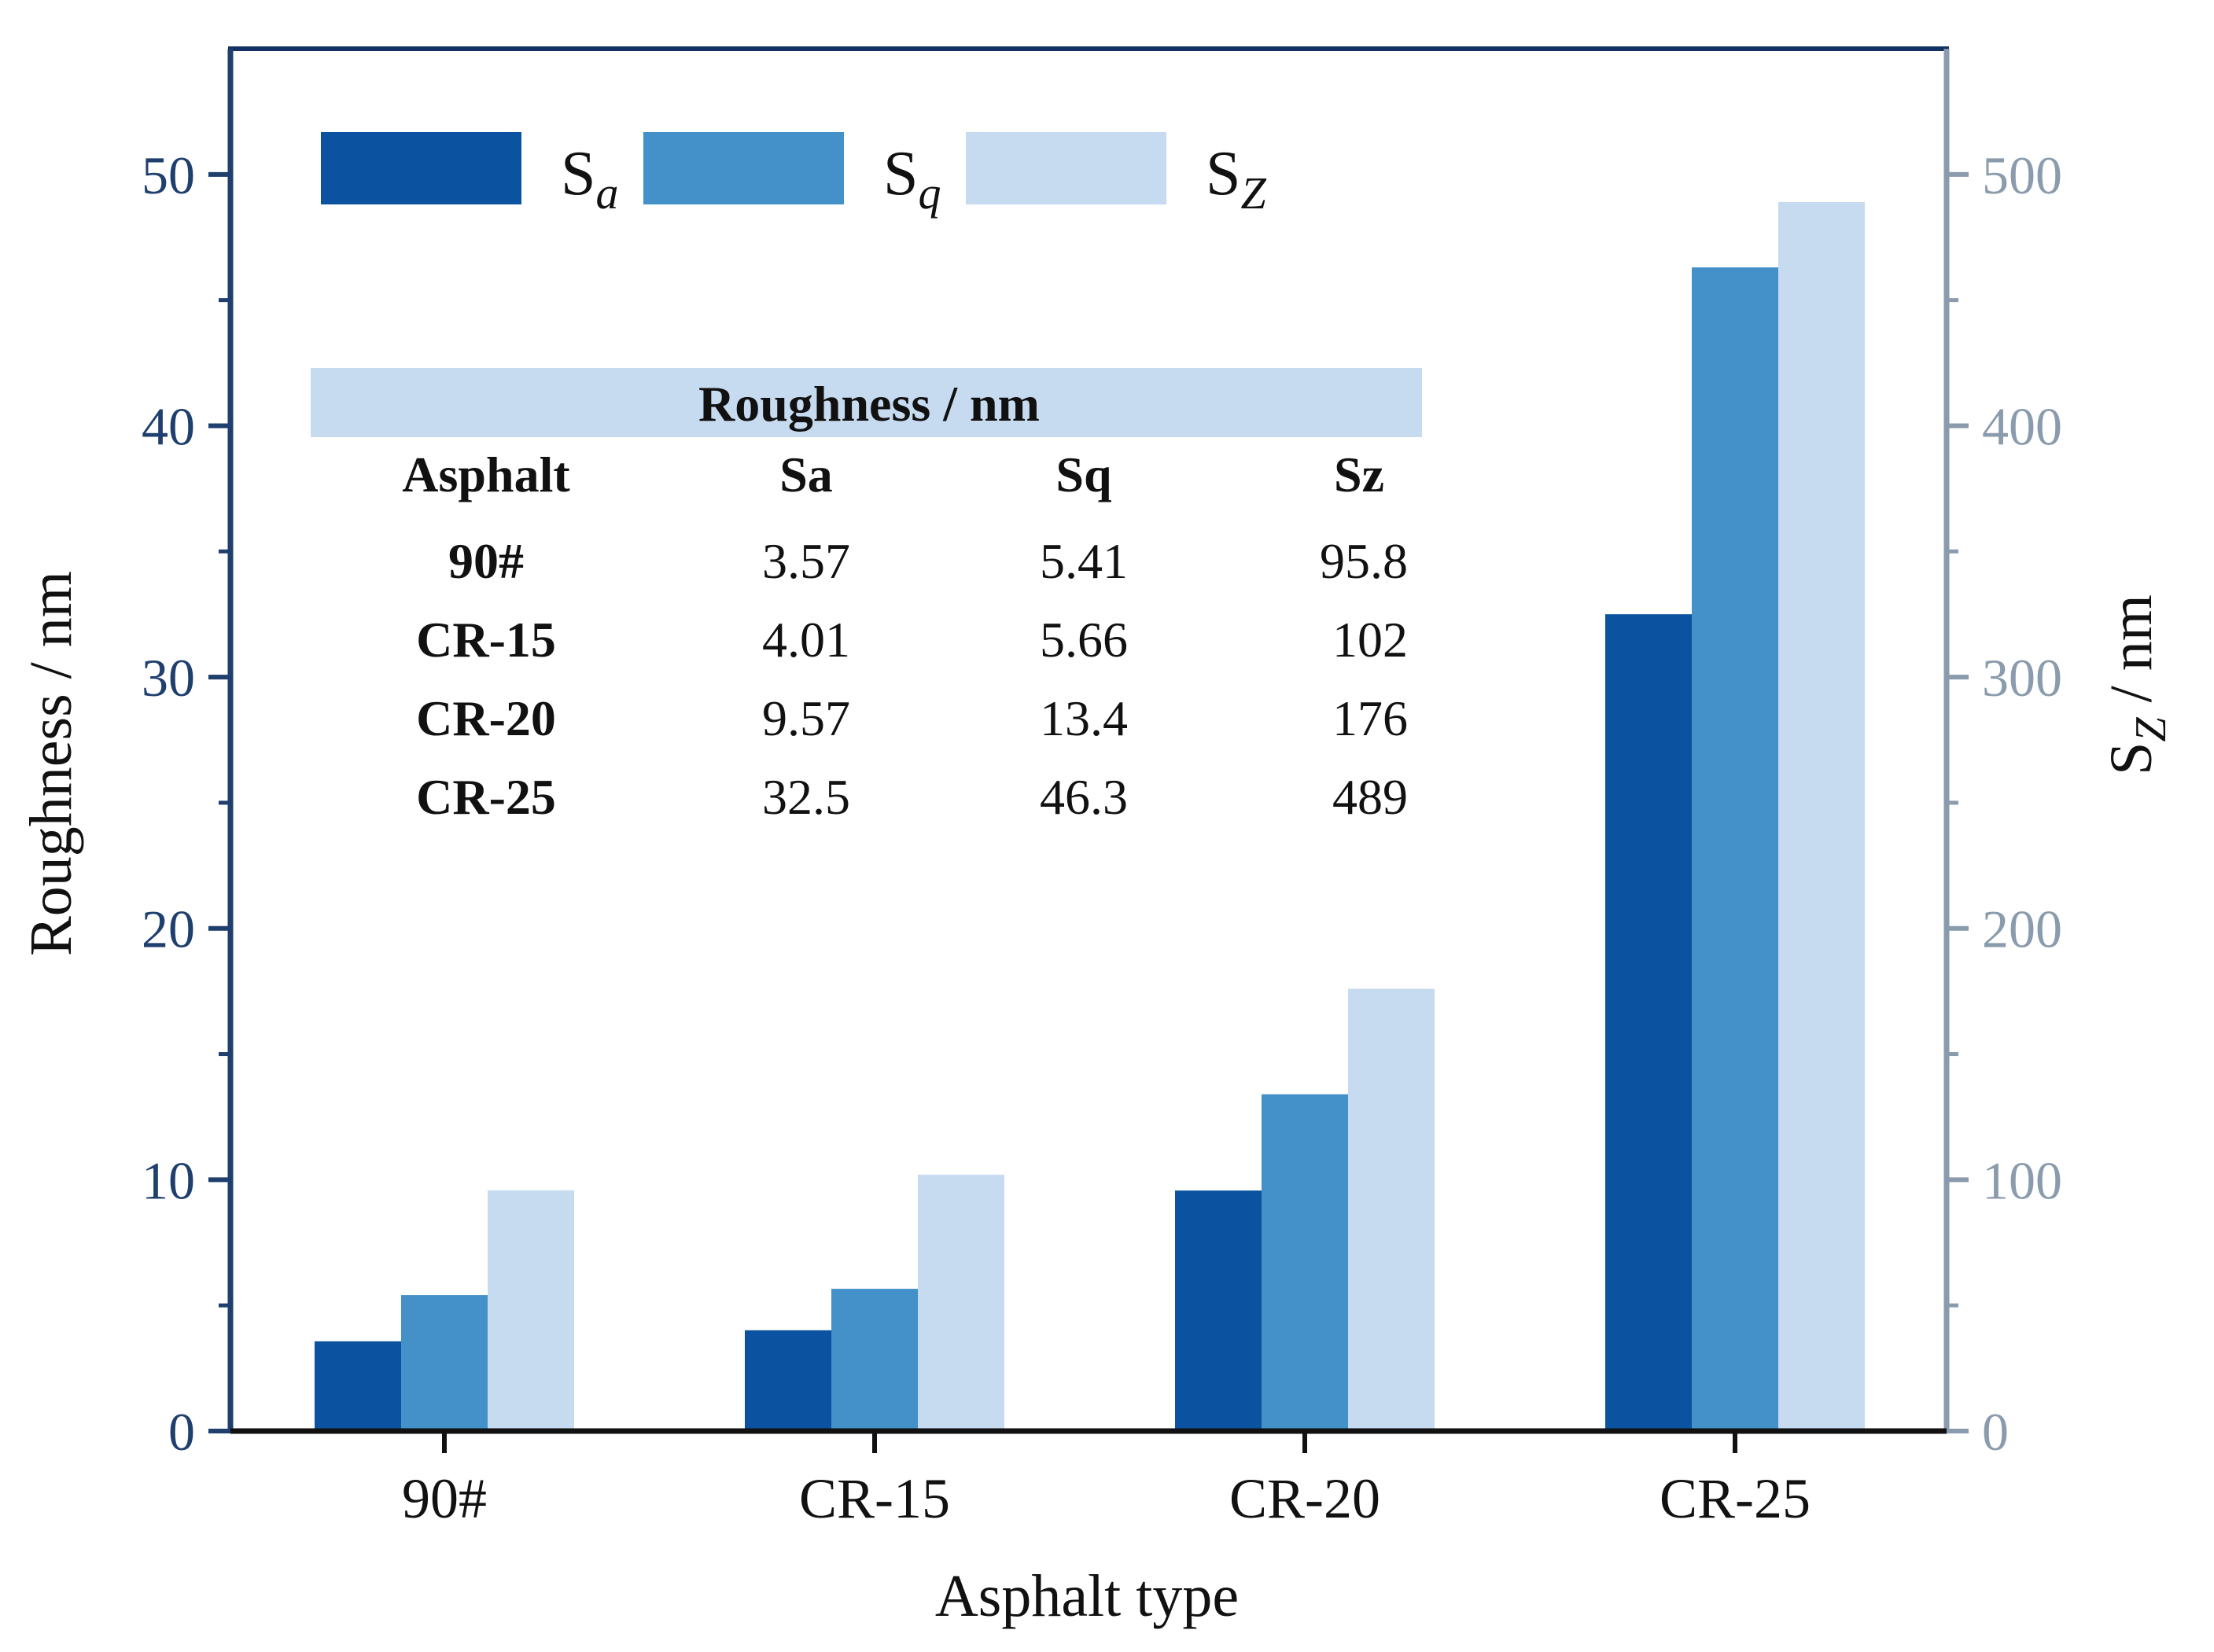  Describe the element at coordinates (806, 561) in the screenshot. I see `inset-cell: 3.57` at that location.